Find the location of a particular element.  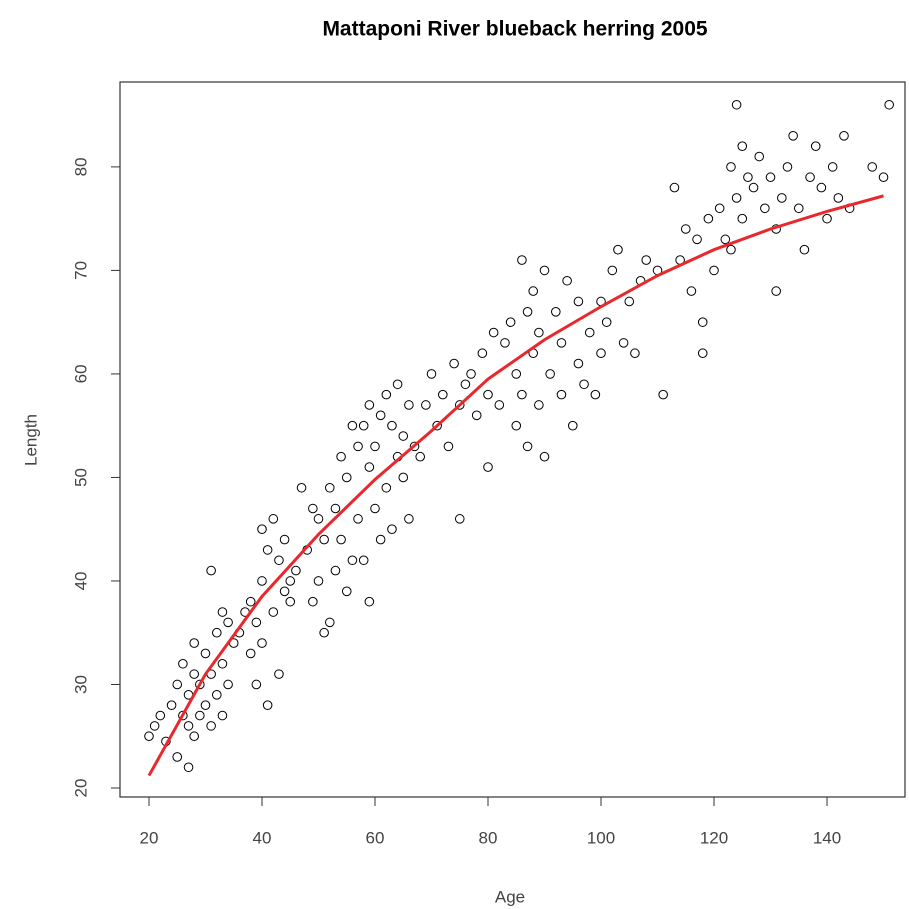

y-tick-label: 40 is located at coordinates (80, 580).